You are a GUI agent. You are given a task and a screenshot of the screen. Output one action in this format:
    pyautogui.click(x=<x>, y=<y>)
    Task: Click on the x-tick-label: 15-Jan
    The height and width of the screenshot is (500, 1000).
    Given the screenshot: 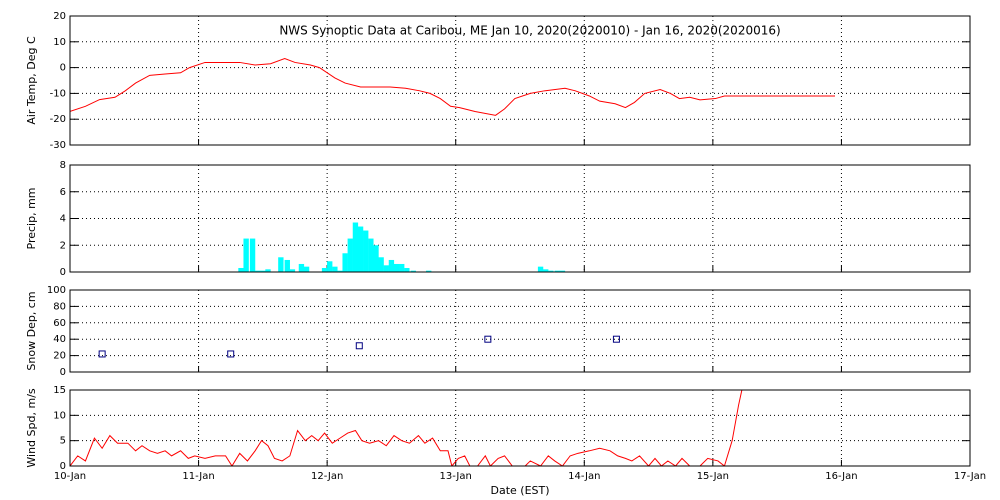 What is the action you would take?
    pyautogui.click(x=713, y=476)
    